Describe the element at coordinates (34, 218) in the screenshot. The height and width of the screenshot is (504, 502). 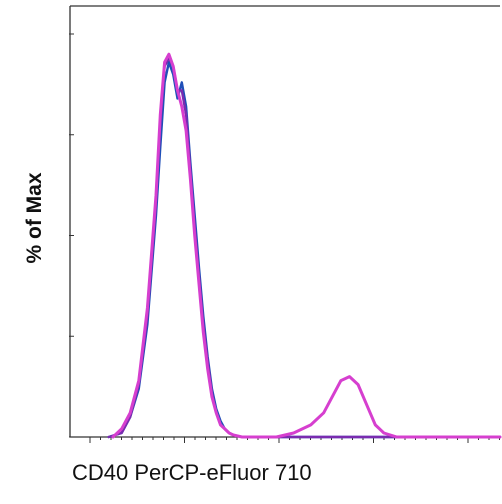
I see `y-axis-label: % of Max` at that location.